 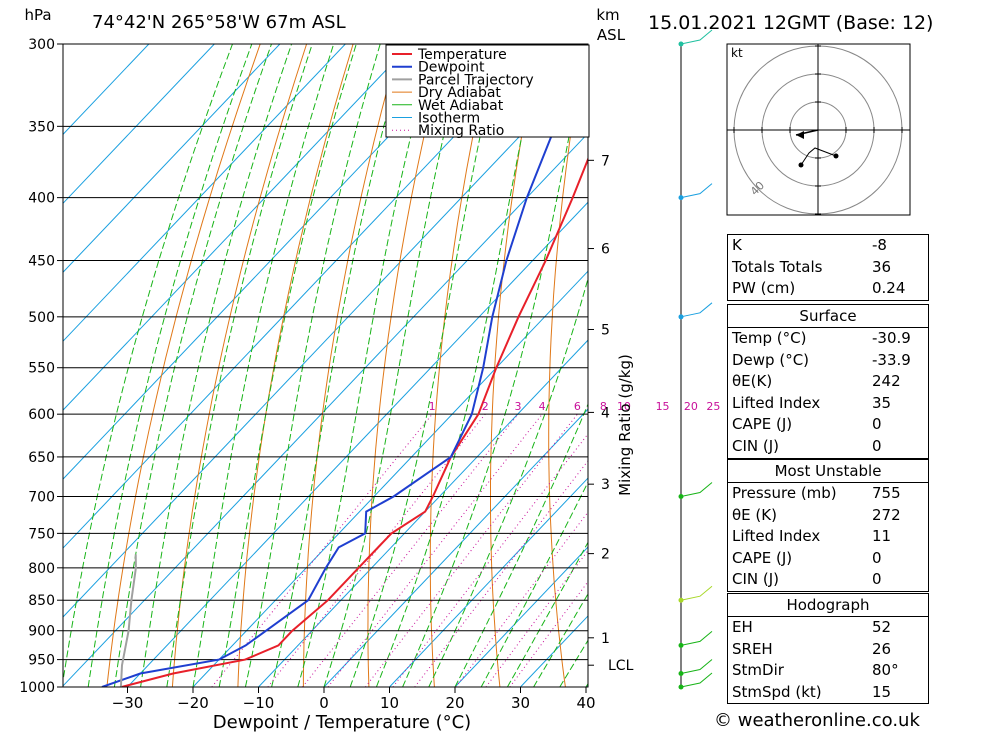 I want to click on row-label: StmSpd (kt), so click(x=777, y=691).